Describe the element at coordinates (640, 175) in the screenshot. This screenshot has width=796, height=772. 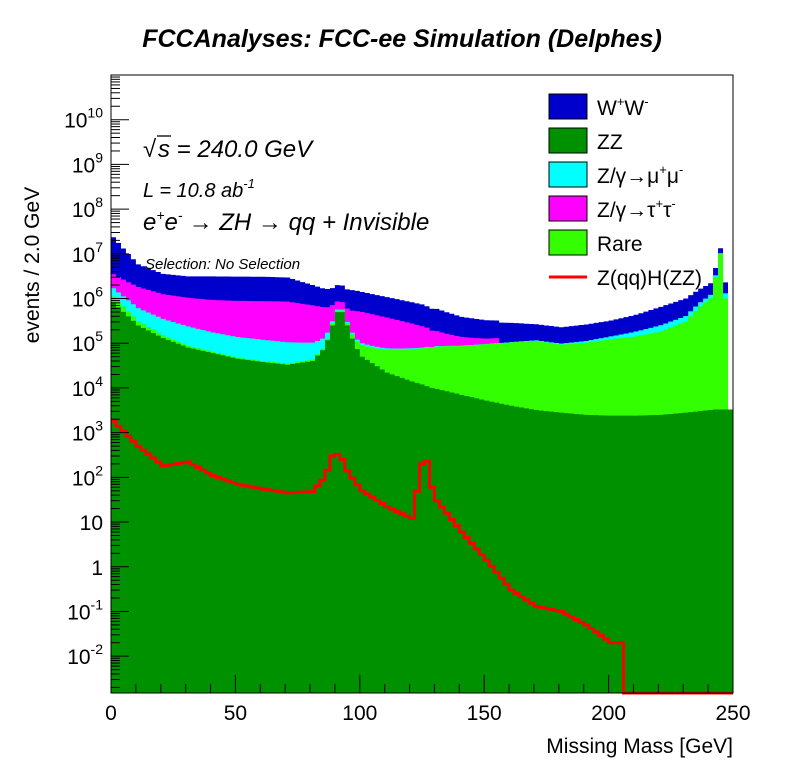
I see `legend-label: Z/γ→μ+μ-` at that location.